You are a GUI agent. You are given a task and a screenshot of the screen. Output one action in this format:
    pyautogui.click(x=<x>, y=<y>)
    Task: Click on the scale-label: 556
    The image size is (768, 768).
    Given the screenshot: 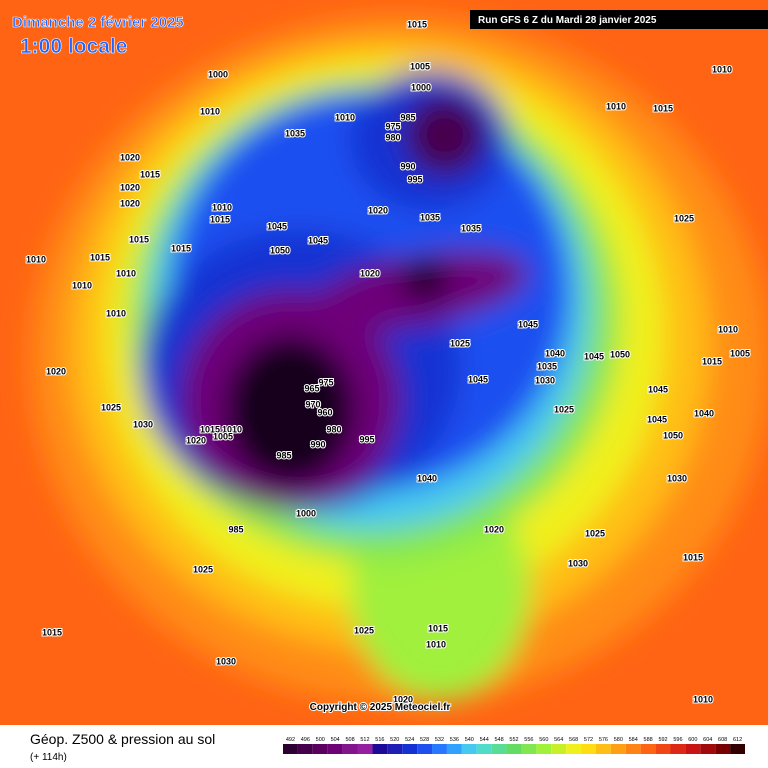 What is the action you would take?
    pyautogui.click(x=528, y=740)
    